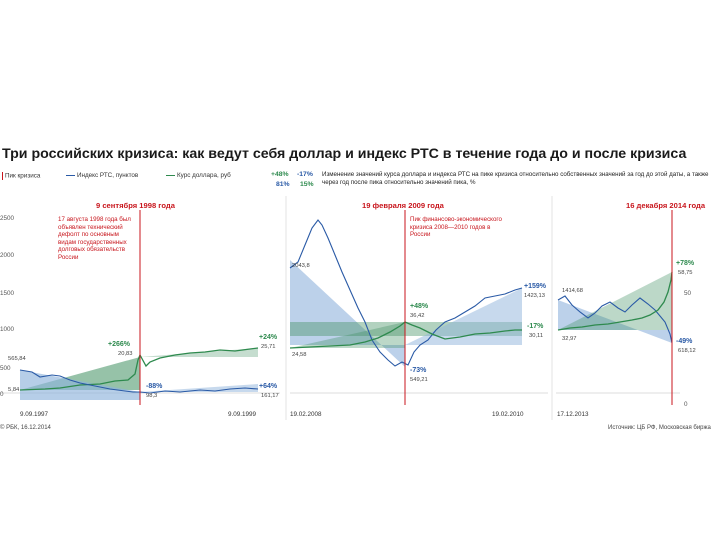  Describe the element at coordinates (25, 428) in the screenshot. I see `footer-copyright: © РБК, 16.12.2014` at that location.